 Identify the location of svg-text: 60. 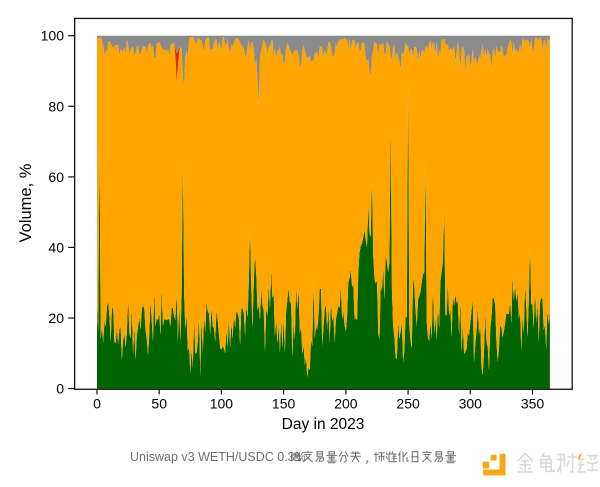
(56, 177).